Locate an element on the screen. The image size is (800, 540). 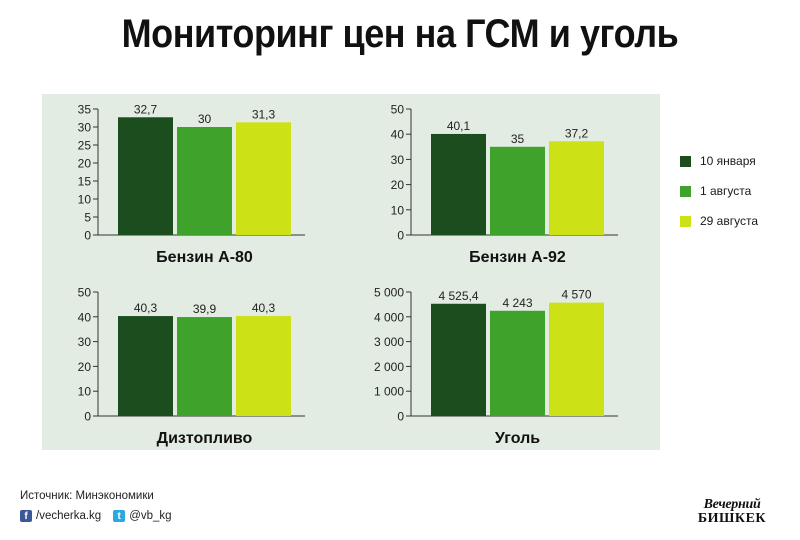
y-tick-label: 35 is located at coordinates (85, 110).